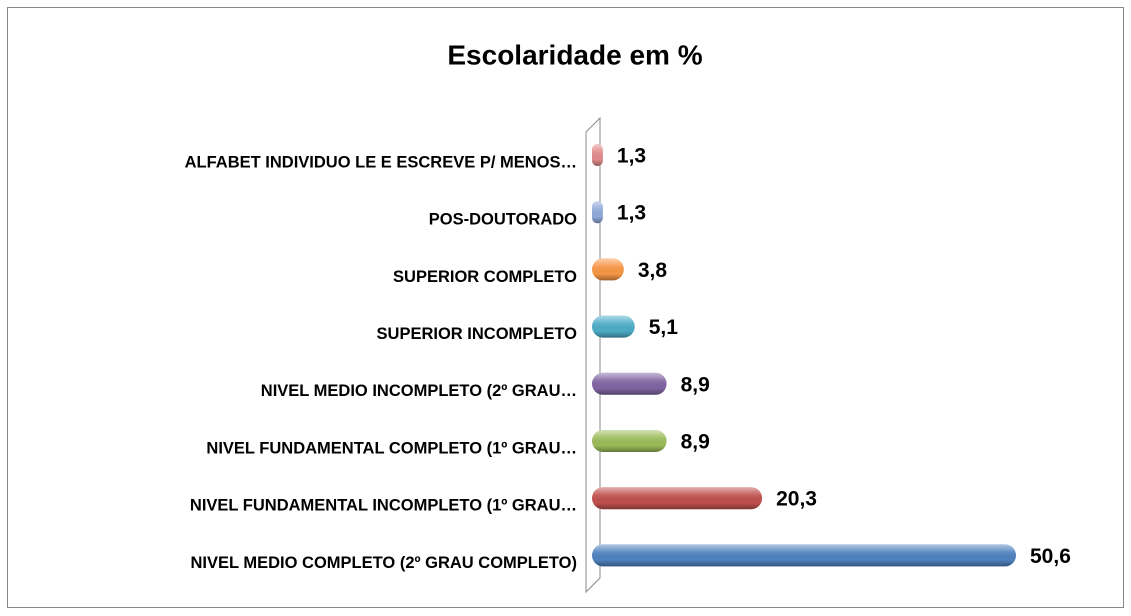 This screenshot has width=1131, height=616. I want to click on category-label: POS-DOUTORADO, so click(503, 220).